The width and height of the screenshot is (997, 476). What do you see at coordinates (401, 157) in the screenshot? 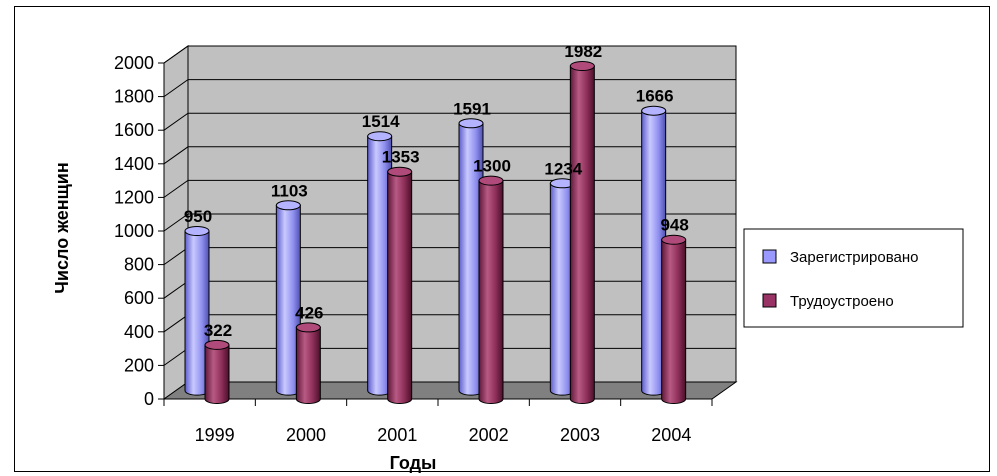
I see `data-label-employed-2001: 1353` at bounding box center [401, 157].